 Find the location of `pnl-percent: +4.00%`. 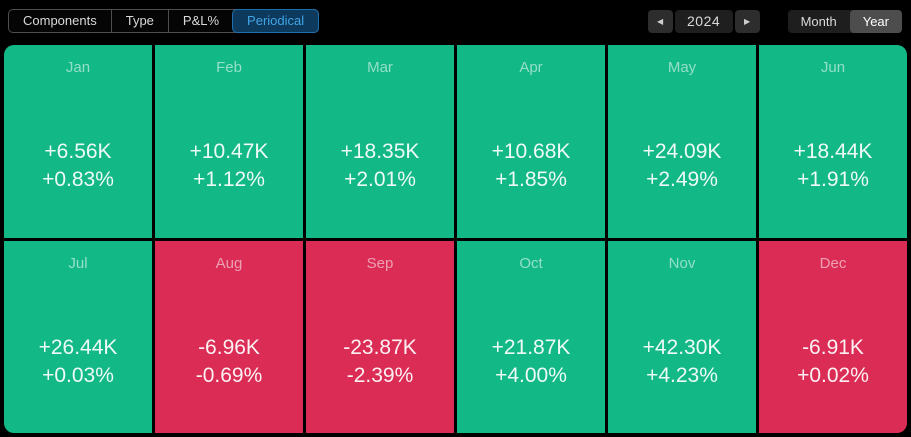

pnl-percent: +4.00% is located at coordinates (531, 375).